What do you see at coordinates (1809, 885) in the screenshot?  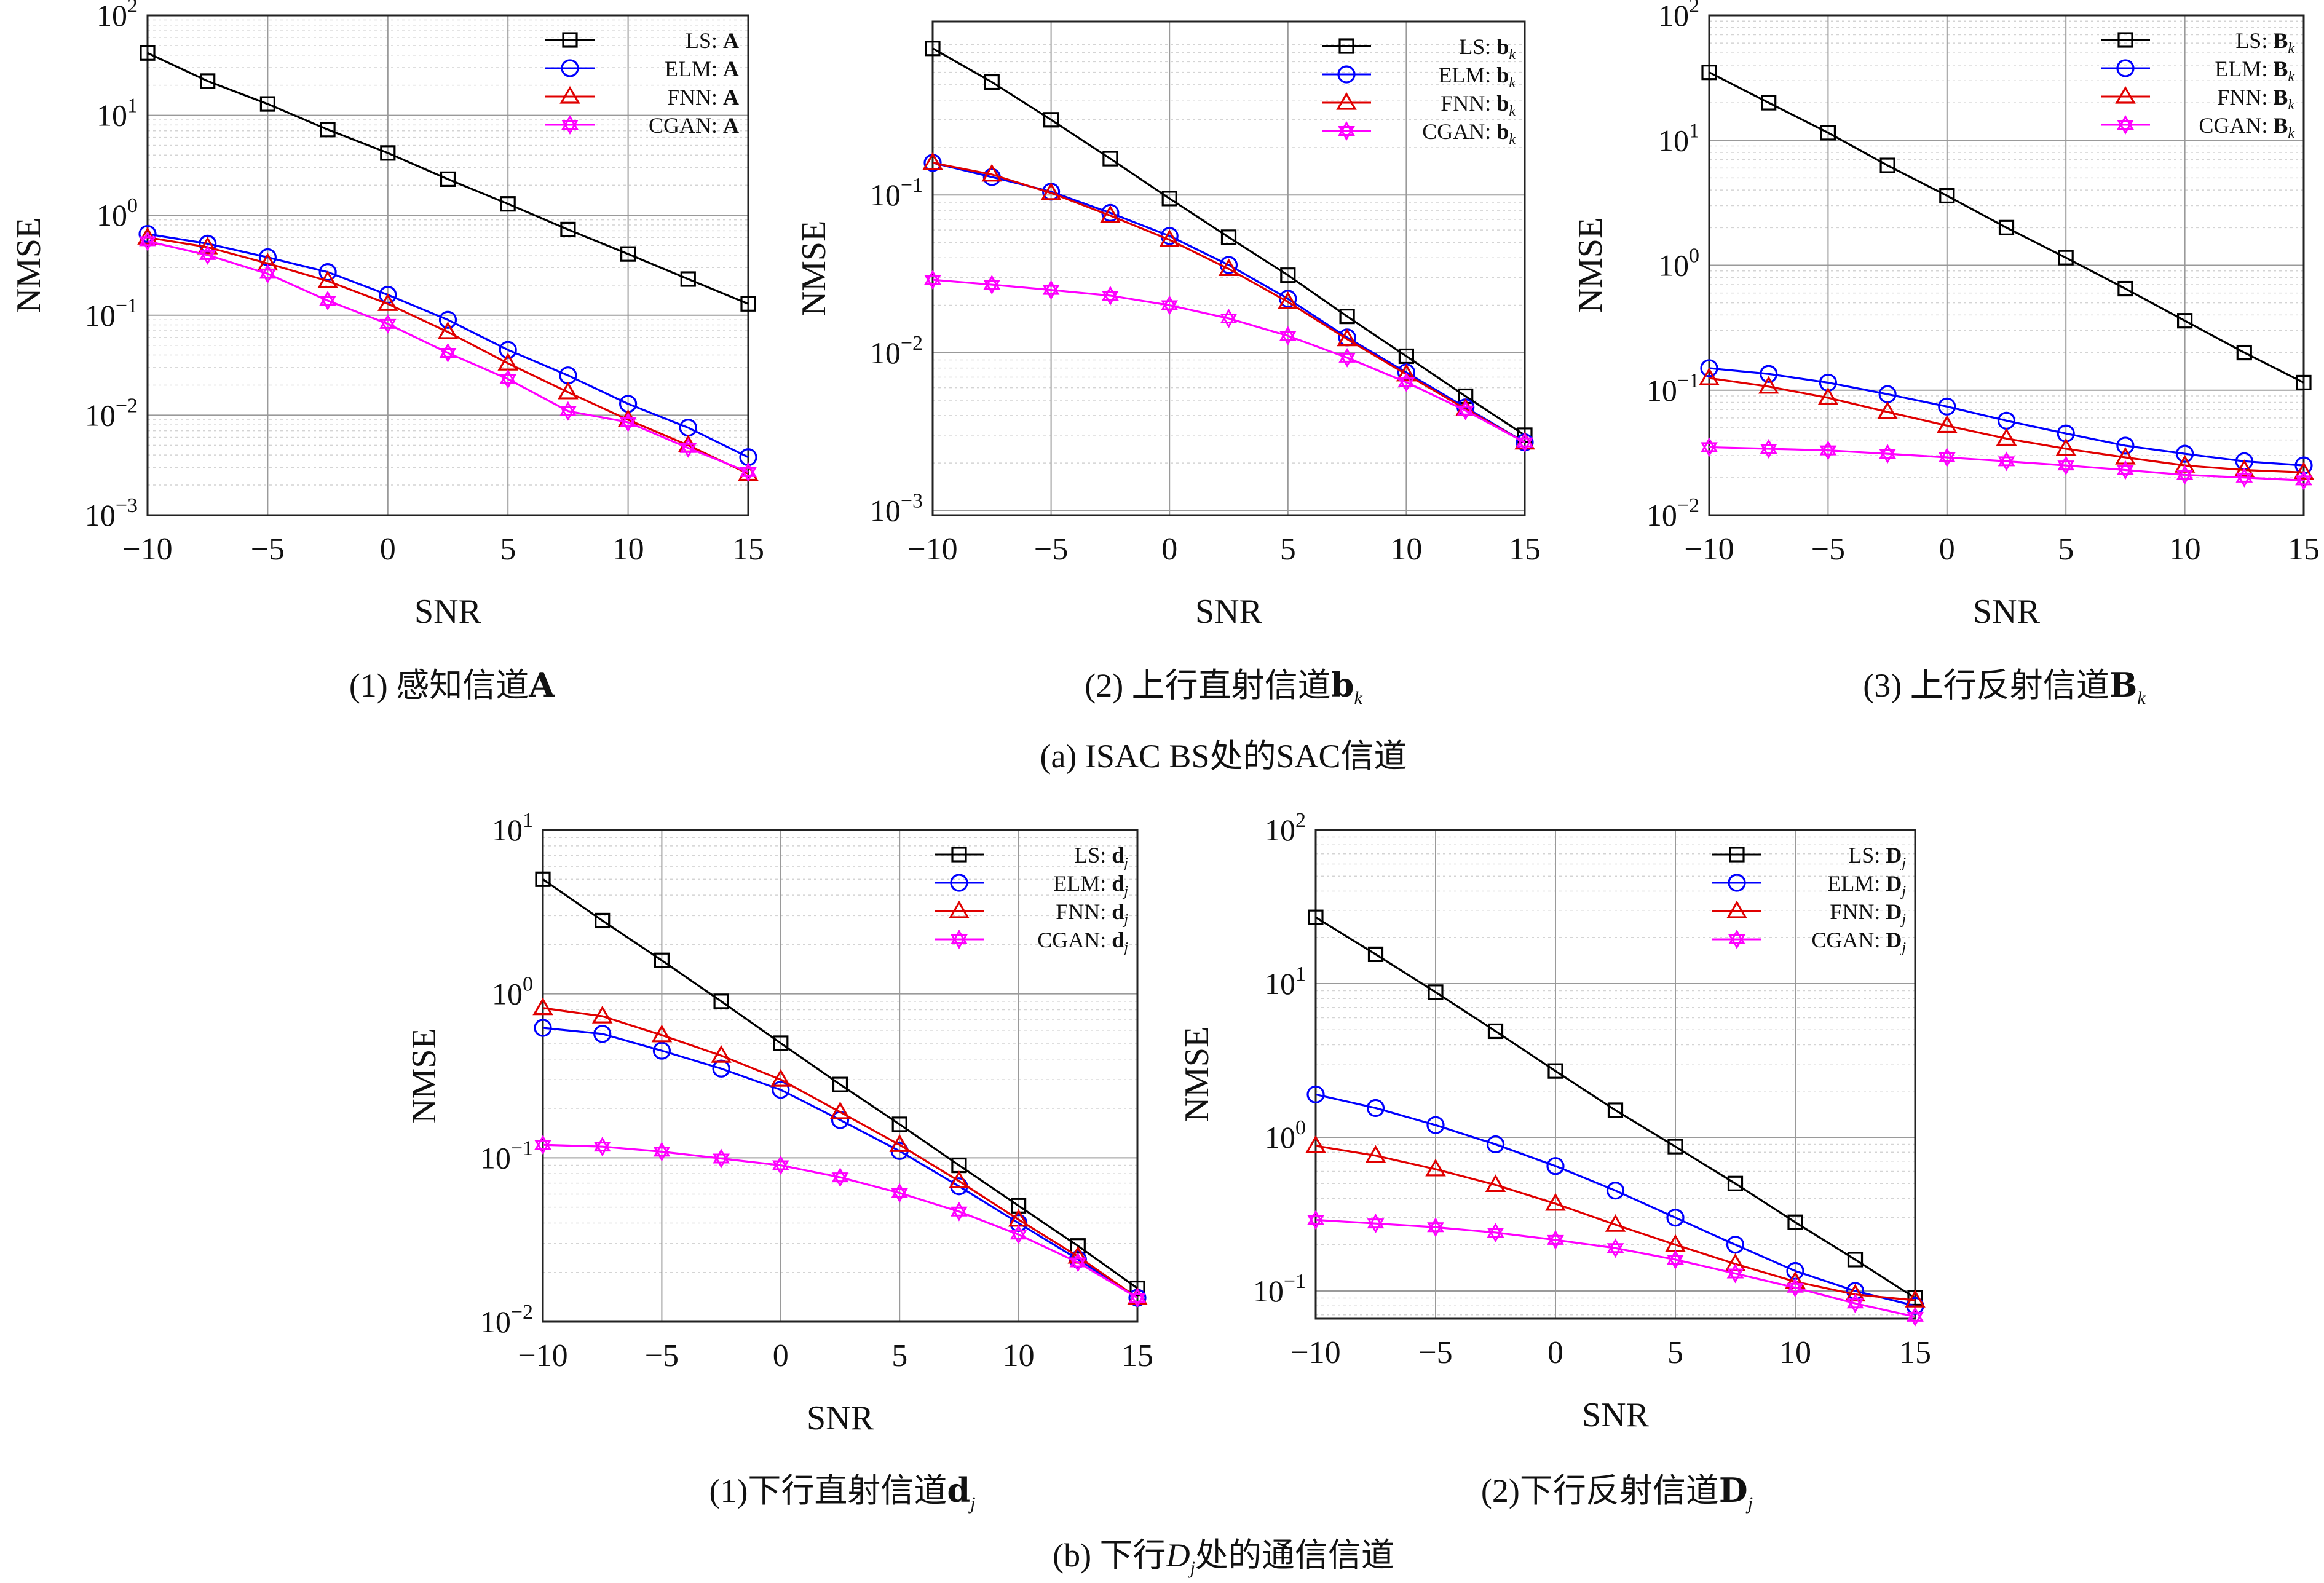 I see `legend-entry-elm: ELM: Dj` at bounding box center [1809, 885].